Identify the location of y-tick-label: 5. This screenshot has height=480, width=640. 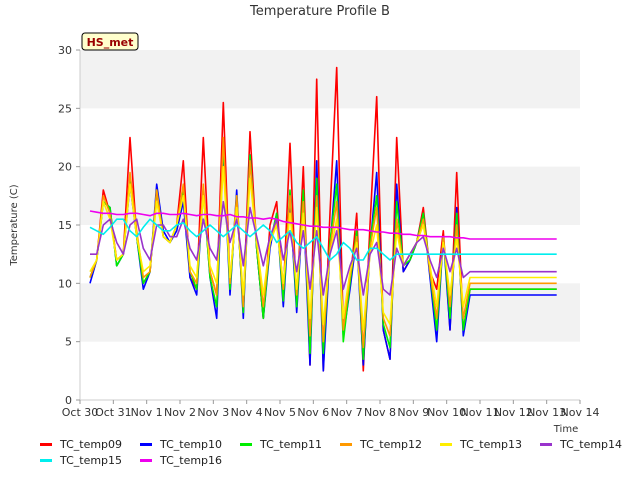
(68, 342).